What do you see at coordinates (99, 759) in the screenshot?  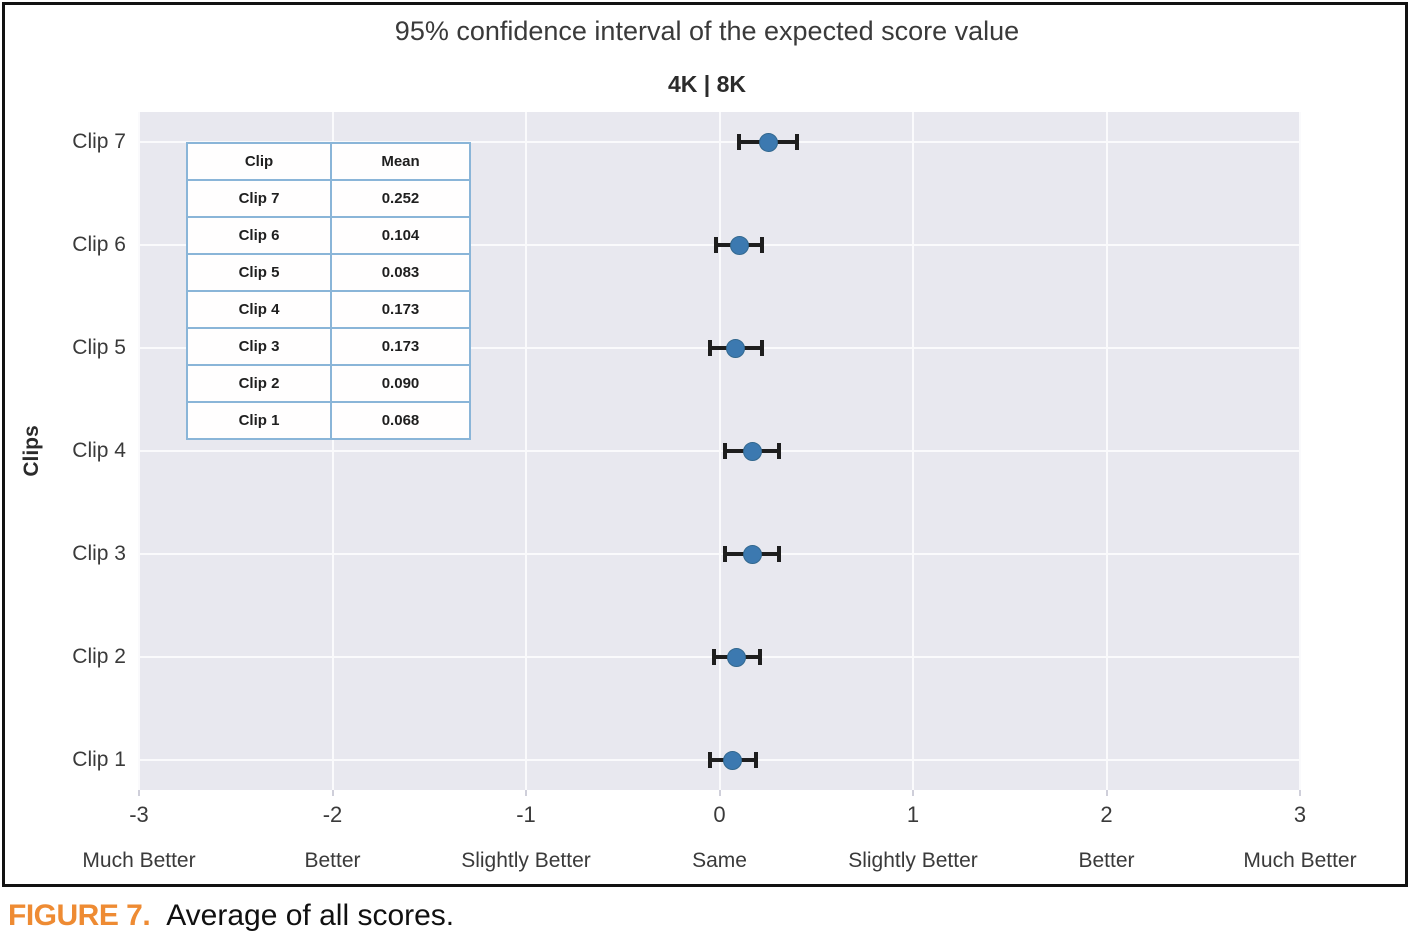 I see `y-axis-tick-label: Clip 1` at bounding box center [99, 759].